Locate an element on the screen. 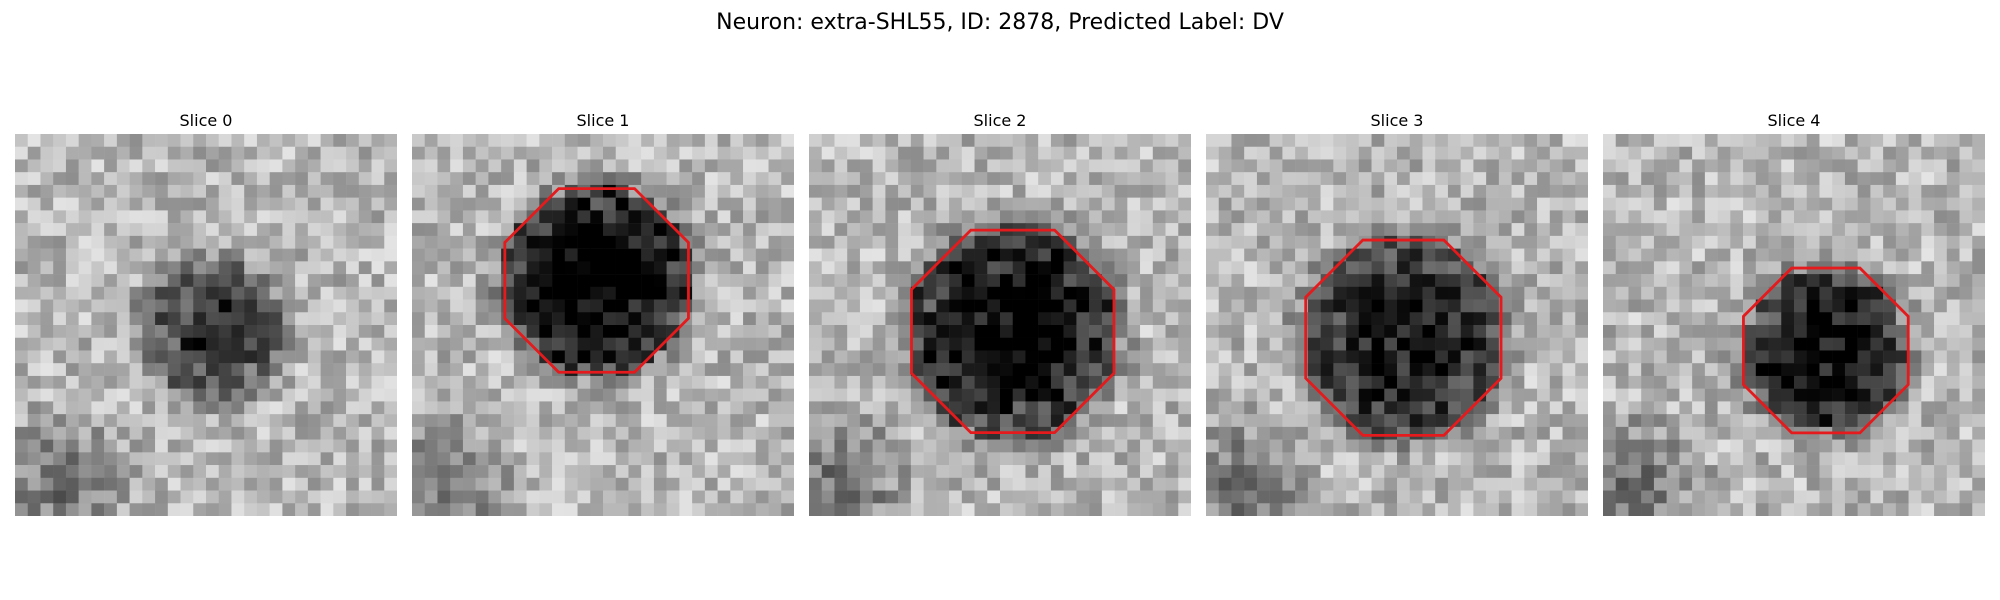 The width and height of the screenshot is (2000, 600). slice-panel-3: Slice 3 is located at coordinates (1397, 312).